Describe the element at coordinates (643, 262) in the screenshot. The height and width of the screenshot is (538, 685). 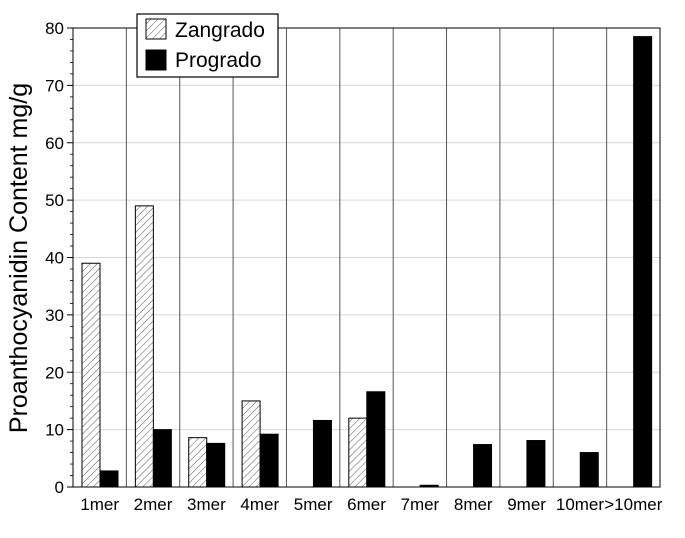
I see `bar-programado-gt10mer` at that location.